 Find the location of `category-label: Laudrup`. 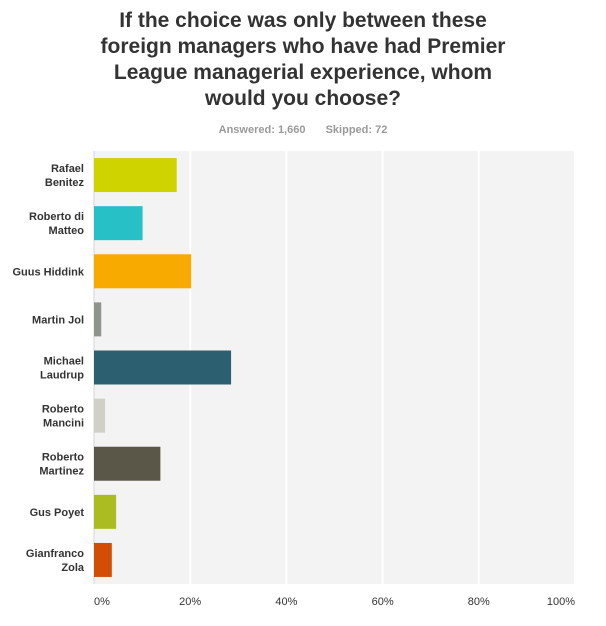

category-label: Laudrup is located at coordinates (62, 376).